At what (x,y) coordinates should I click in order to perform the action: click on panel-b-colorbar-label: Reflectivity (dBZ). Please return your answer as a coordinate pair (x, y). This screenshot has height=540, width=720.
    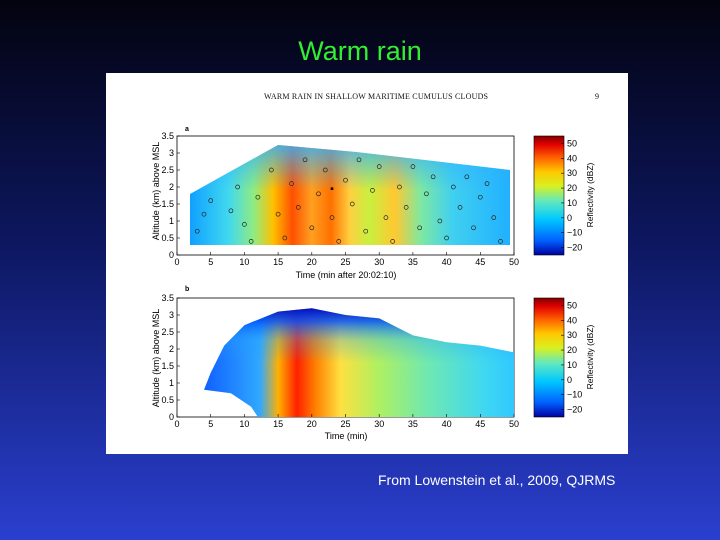
    Looking at the image, I should click on (590, 356).